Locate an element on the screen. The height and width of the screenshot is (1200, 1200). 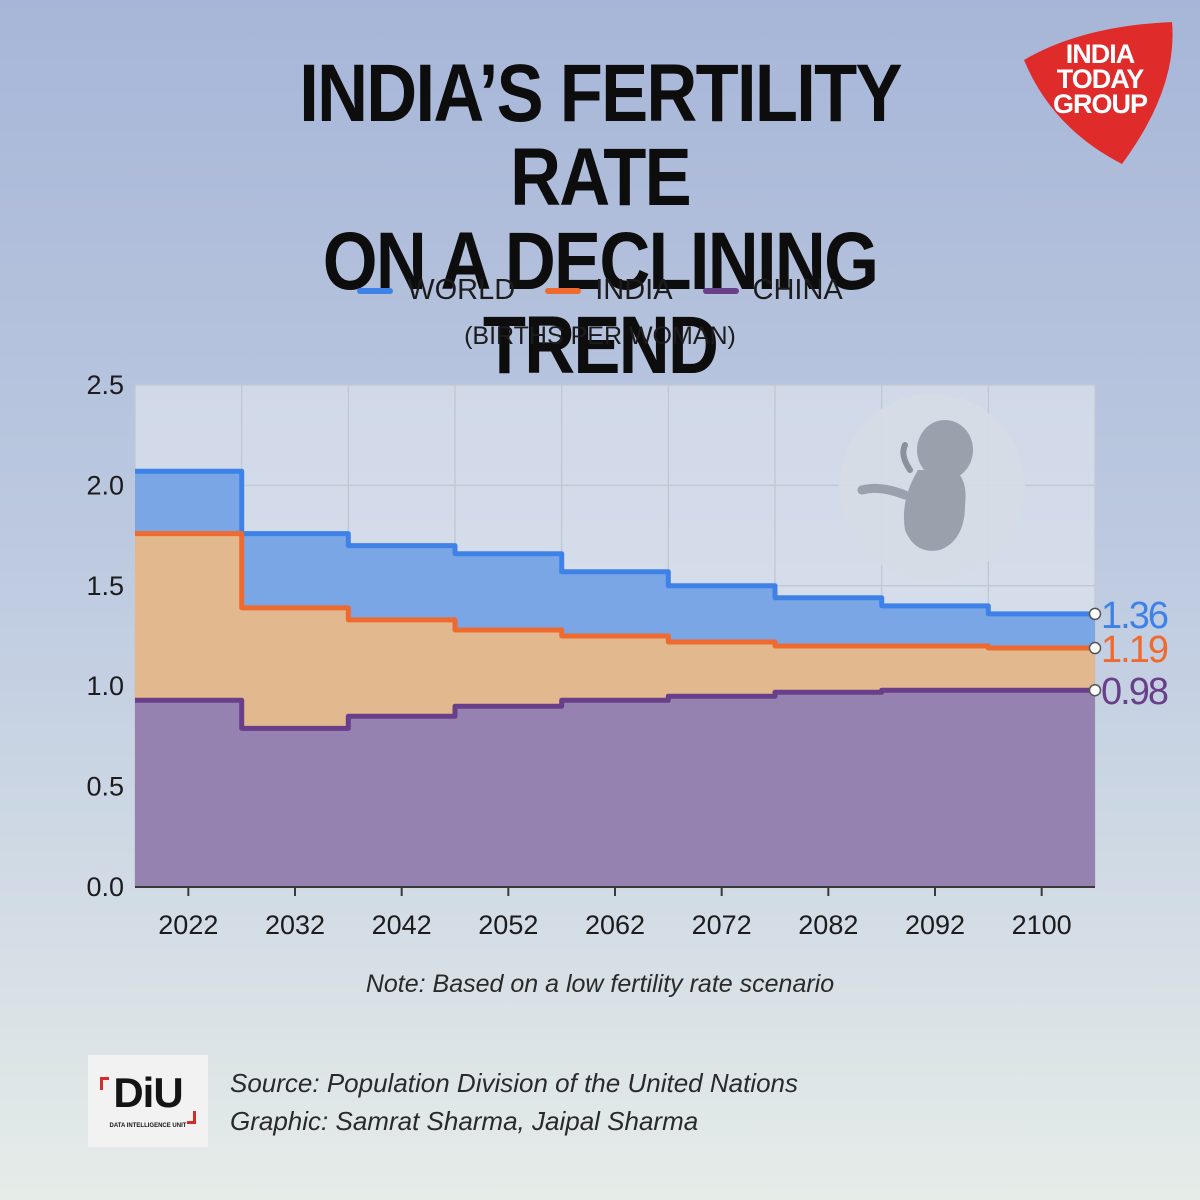
title-line-1: INDIA’S FERTILITY RATE is located at coordinates (600, 135).